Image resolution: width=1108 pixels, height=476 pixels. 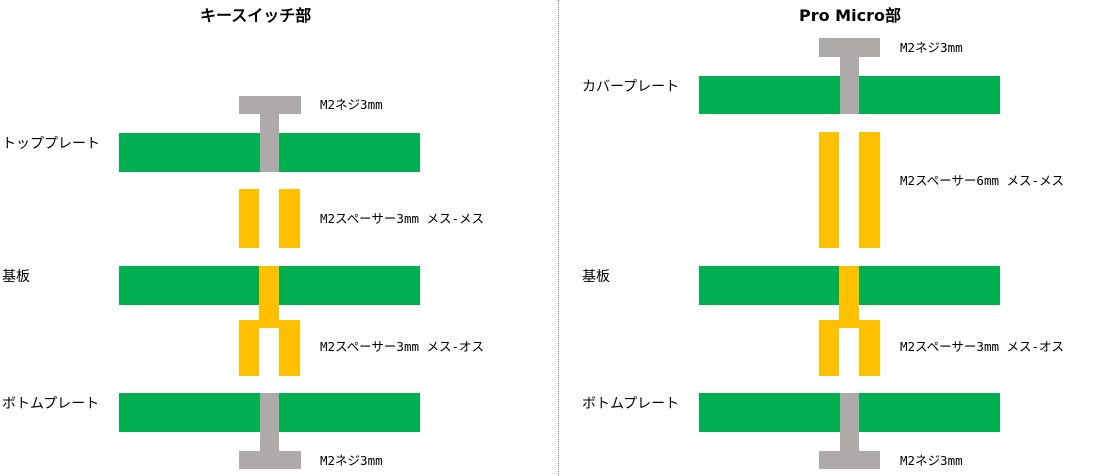 What do you see at coordinates (769, 95) in the screenshot?
I see `cover-plate-left` at bounding box center [769, 95].